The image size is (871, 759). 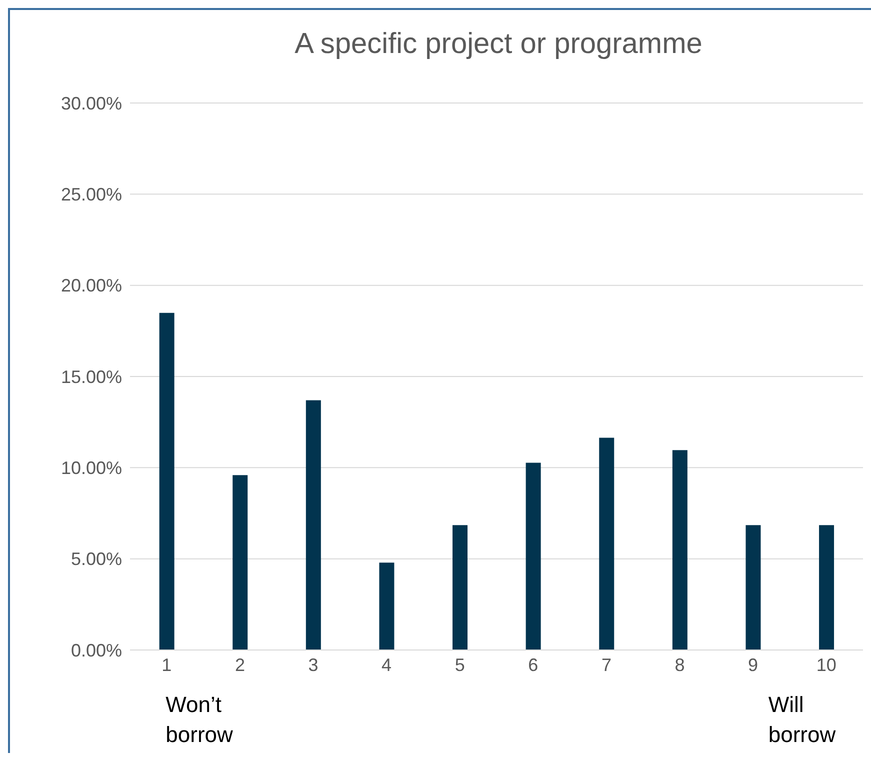 I want to click on y-tick-label: 15.00%, so click(x=91, y=376).